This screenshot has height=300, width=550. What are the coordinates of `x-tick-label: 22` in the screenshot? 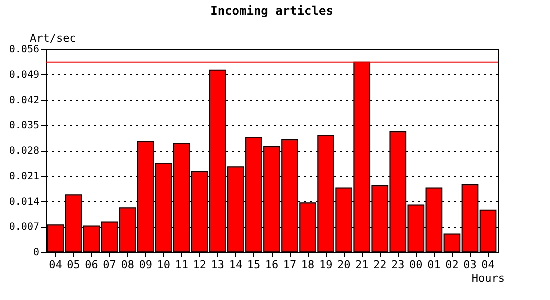 It's located at (380, 265).